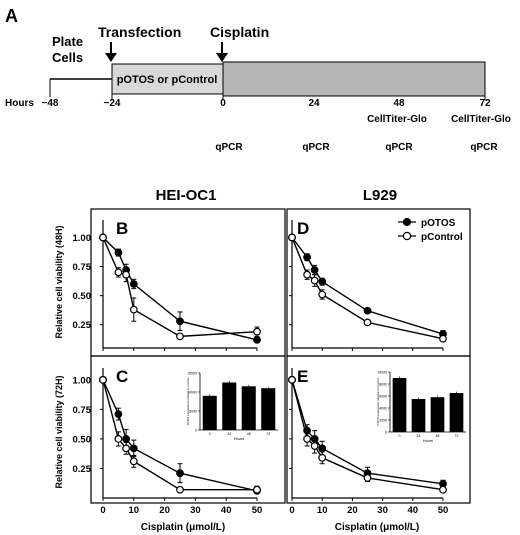  Describe the element at coordinates (354, 79) in the screenshot. I see `cisplatin-bar` at that location.